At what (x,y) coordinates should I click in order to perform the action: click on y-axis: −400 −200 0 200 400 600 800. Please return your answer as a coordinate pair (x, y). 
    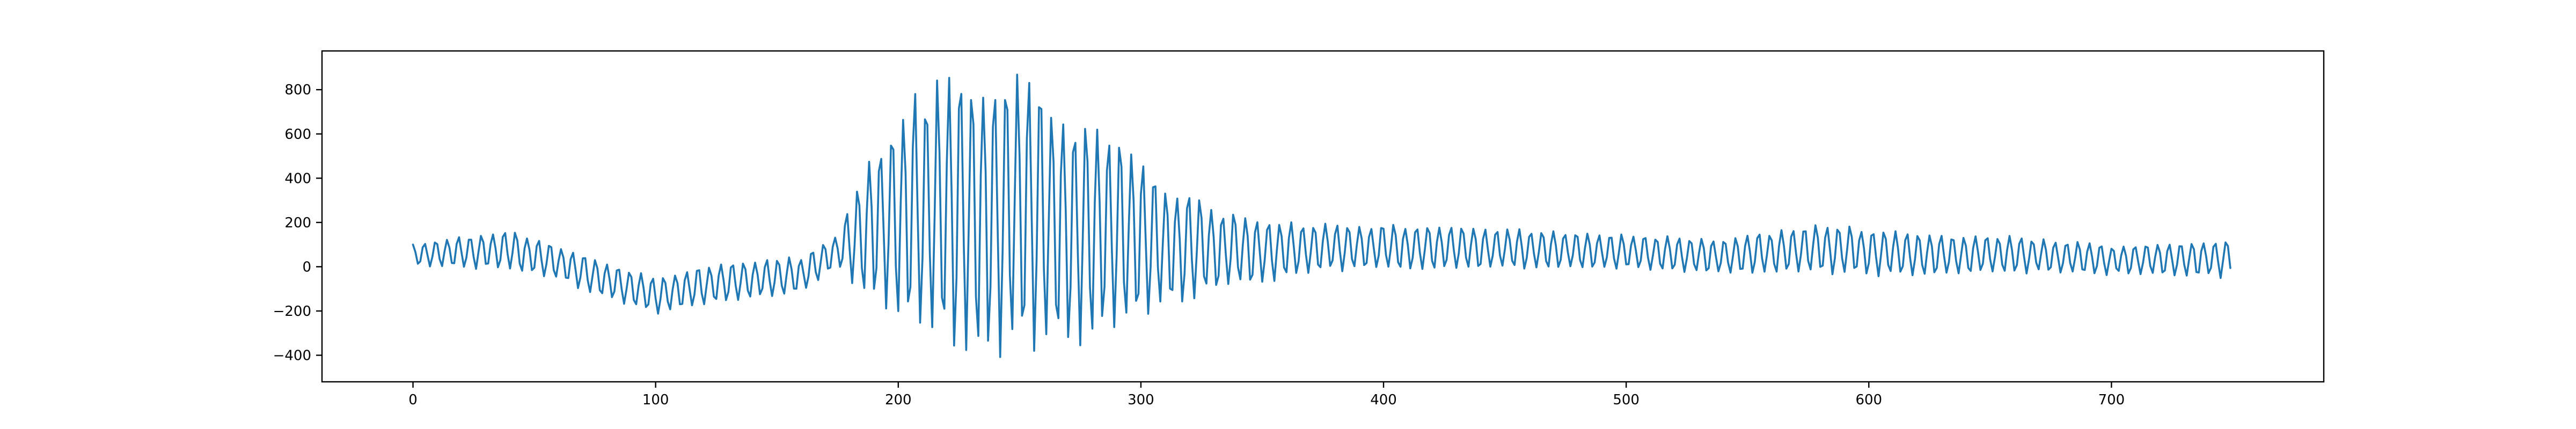
    Looking at the image, I should click on (297, 223).